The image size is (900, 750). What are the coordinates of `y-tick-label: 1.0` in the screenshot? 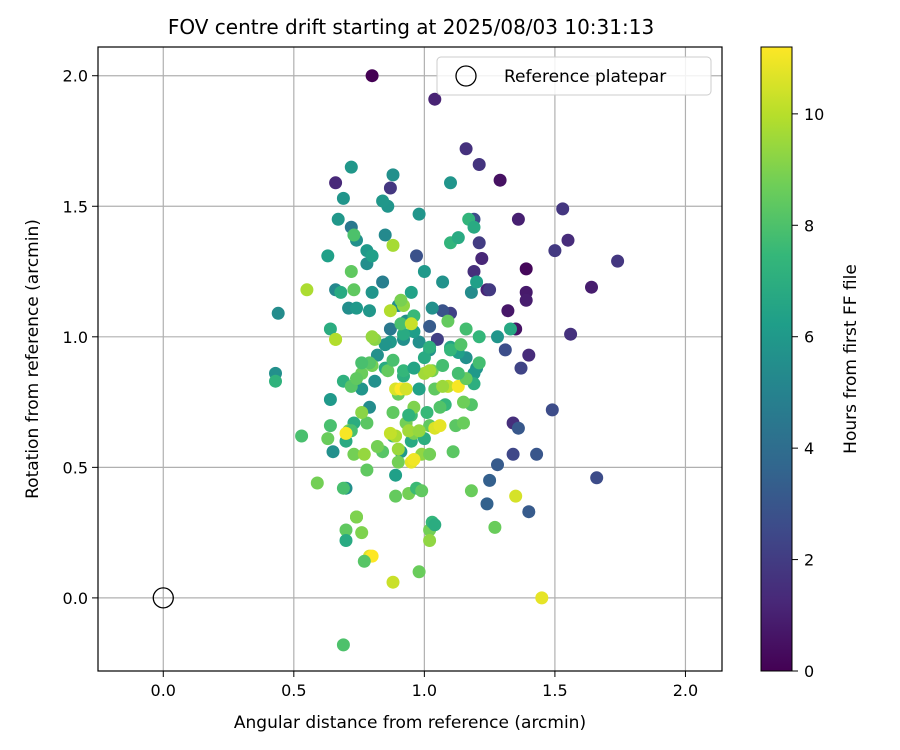 It's located at (75, 337).